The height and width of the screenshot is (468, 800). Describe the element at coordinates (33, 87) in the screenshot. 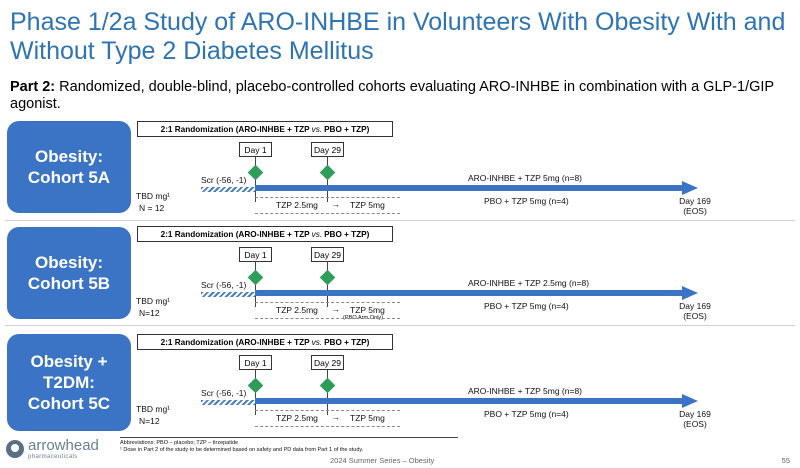

I see `subtitle-lead: Part 2:` at that location.